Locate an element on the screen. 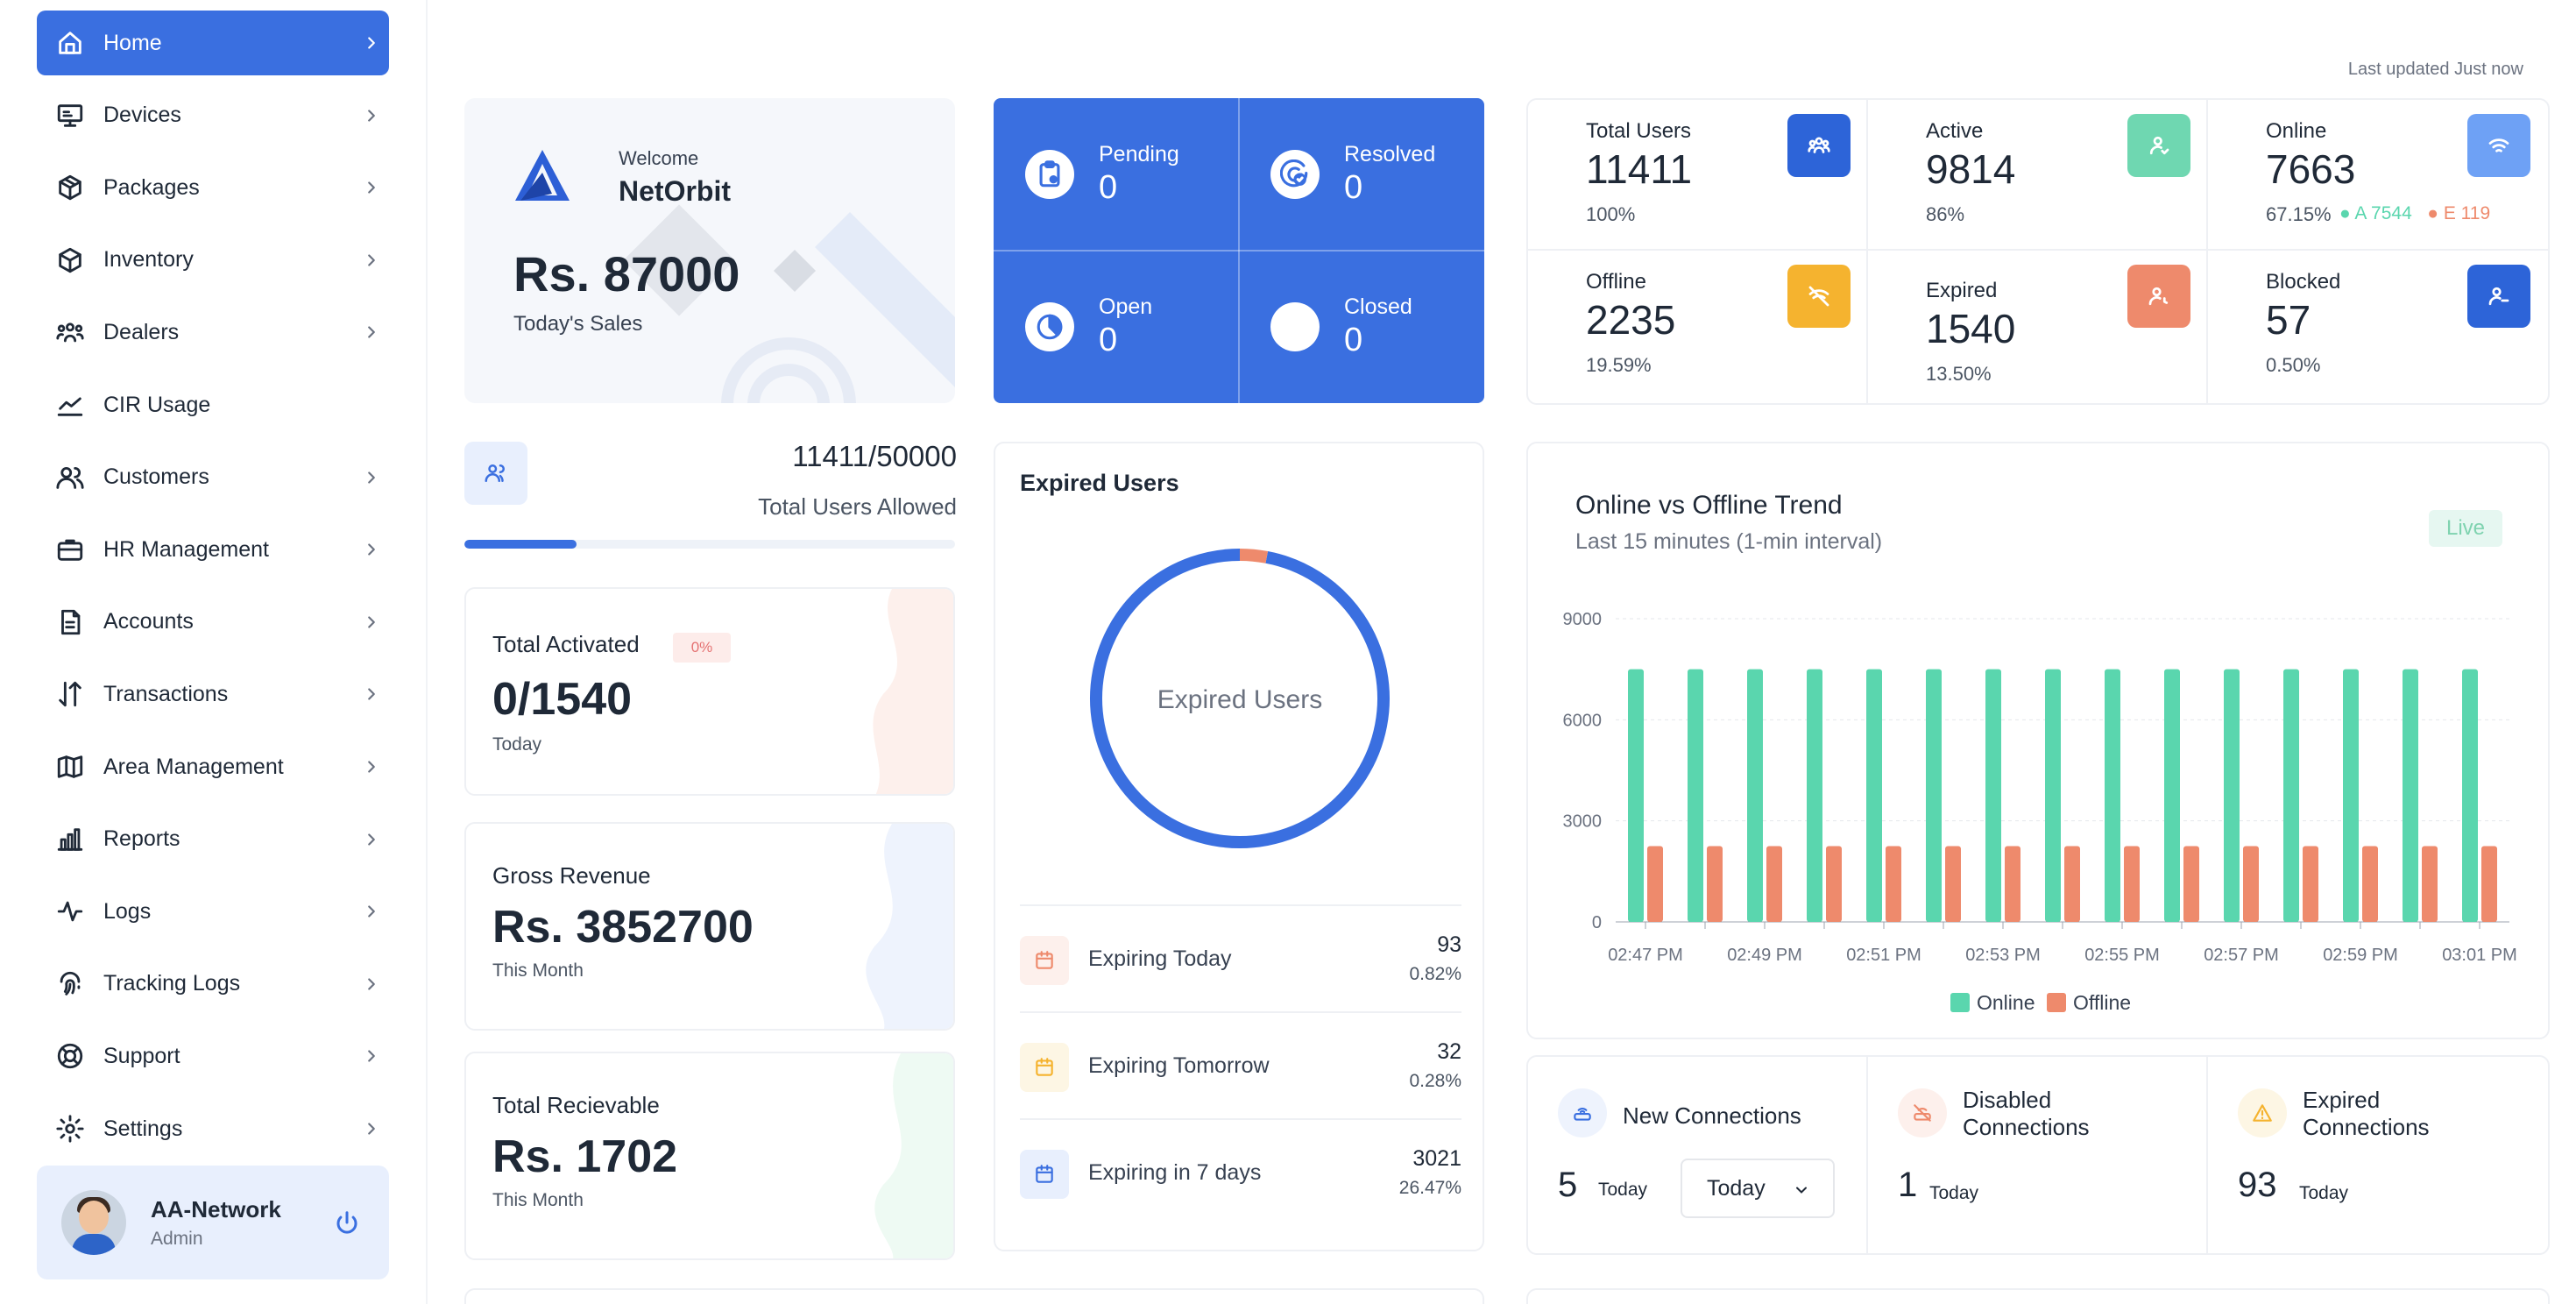  sidebar-item-logs: Logs is located at coordinates (213, 911).